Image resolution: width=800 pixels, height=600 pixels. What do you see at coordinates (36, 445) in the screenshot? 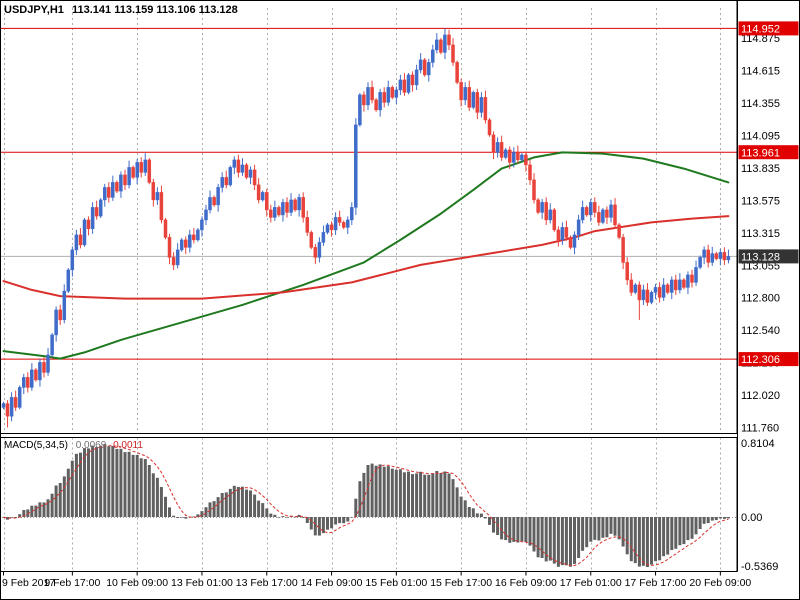
I see `macd-name: MACD(5,34,5)` at bounding box center [36, 445].